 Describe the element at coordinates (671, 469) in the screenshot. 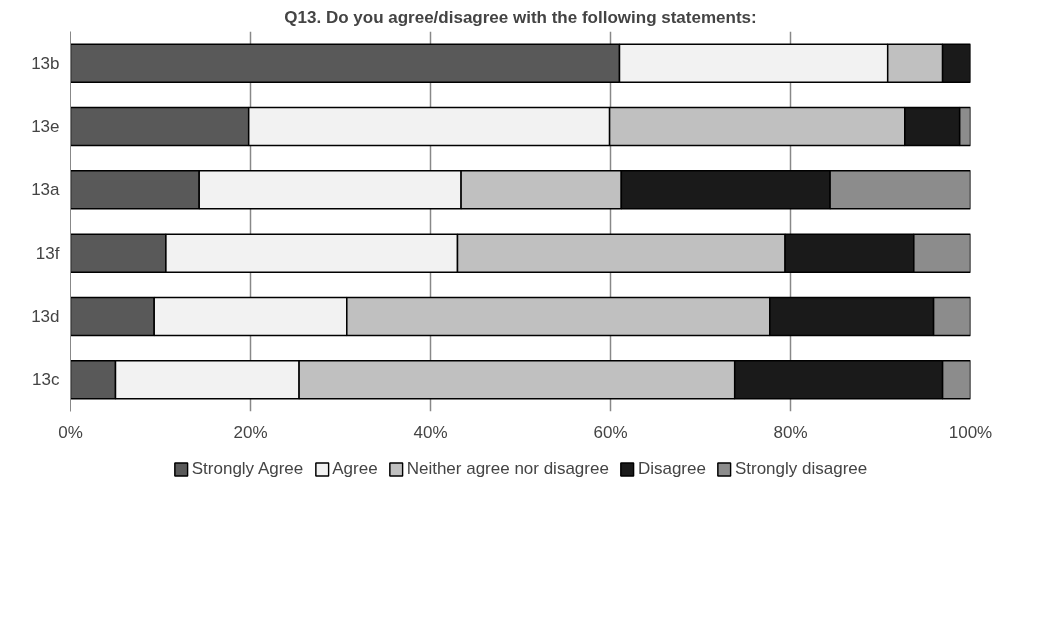

I see `legend-label: Disagree` at that location.